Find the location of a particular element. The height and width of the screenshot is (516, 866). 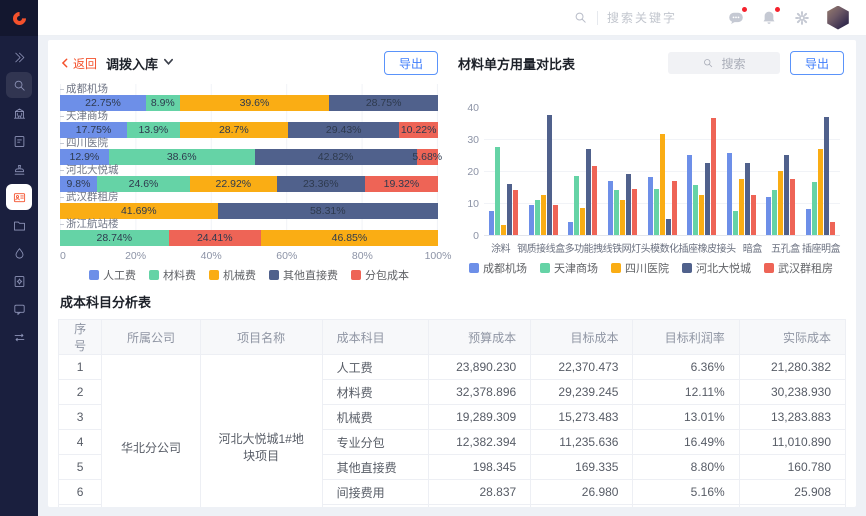

grouped-chart-plot: 40 30 20 10 0 is located at coordinates (653, 172).